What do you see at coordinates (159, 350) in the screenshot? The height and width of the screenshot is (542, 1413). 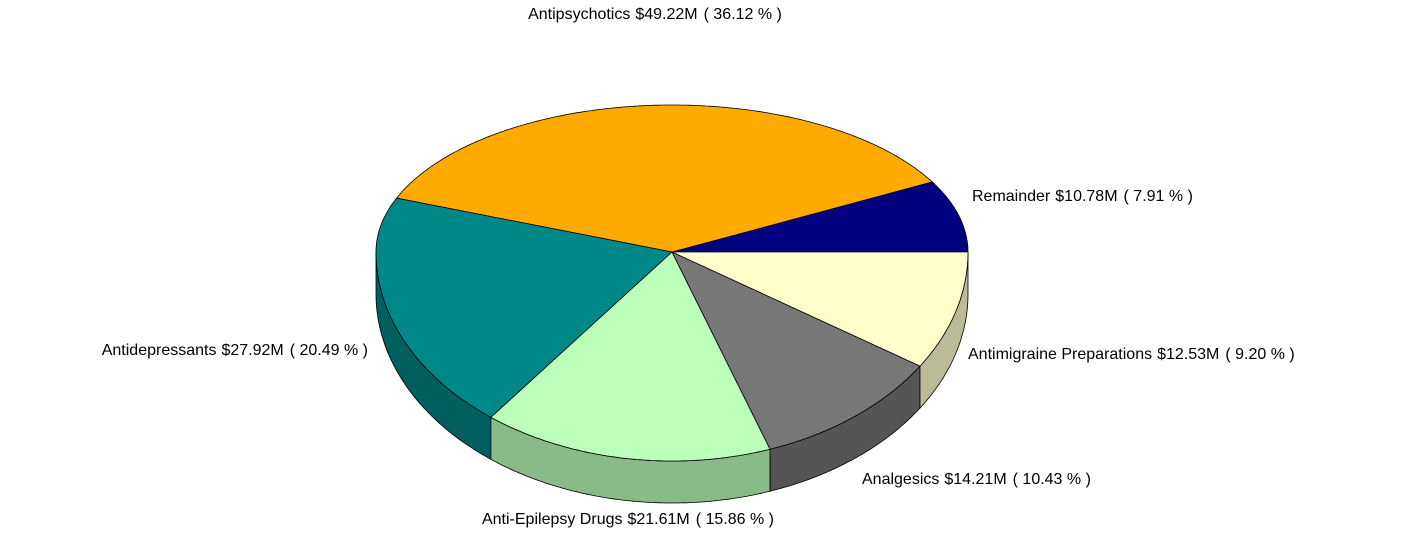 I see `category-label: Antidepressants` at bounding box center [159, 350].